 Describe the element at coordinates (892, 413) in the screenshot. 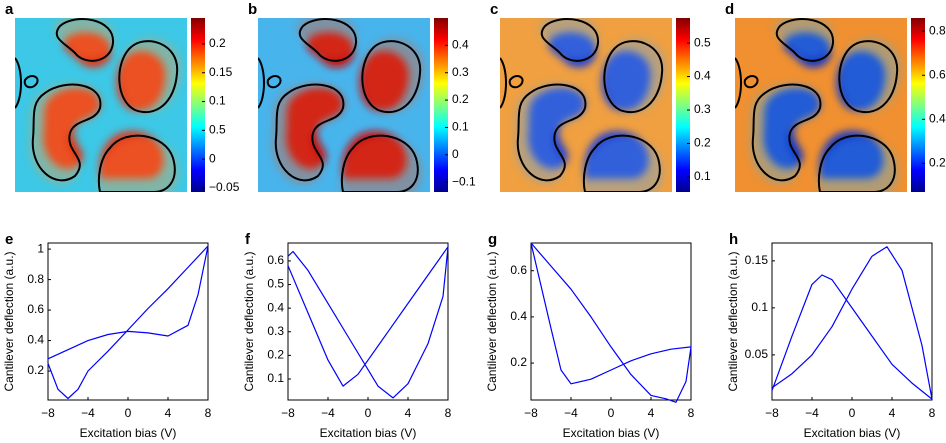

I see `x-tick-label: 4` at that location.